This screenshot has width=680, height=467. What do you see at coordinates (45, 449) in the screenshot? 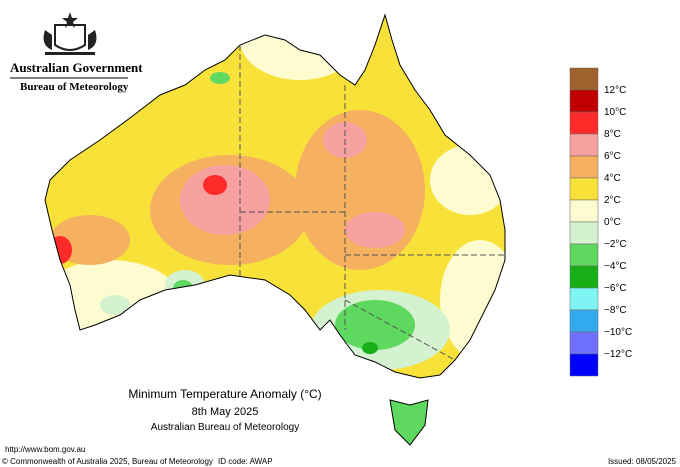
I see `footer-url: http://www.bom.gov.au` at bounding box center [45, 449].